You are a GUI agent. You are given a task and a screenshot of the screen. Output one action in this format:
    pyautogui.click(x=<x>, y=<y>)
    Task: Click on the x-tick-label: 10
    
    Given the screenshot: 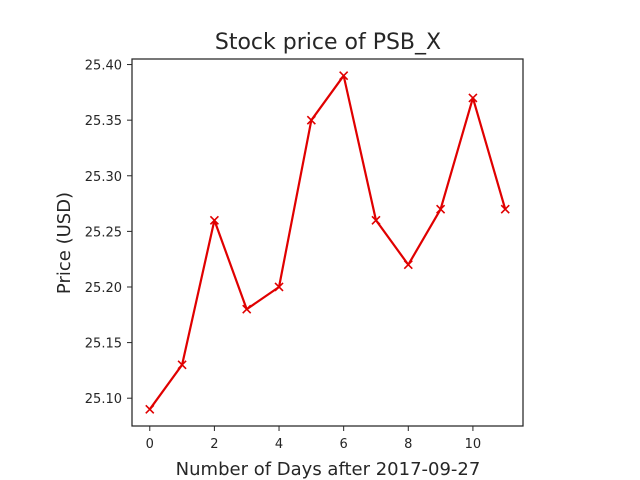 What is the action you would take?
    pyautogui.click(x=473, y=444)
    